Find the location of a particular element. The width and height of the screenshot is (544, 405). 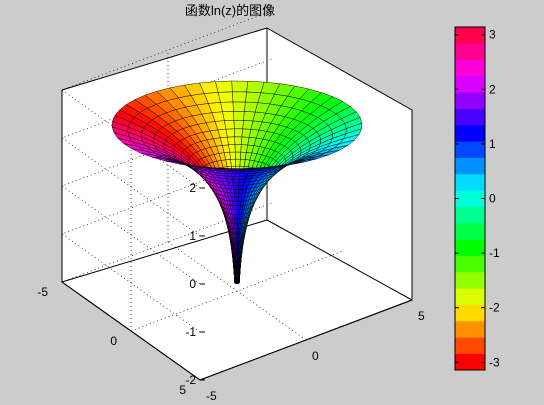

z-tick-label: 2 is located at coordinates (192, 188).